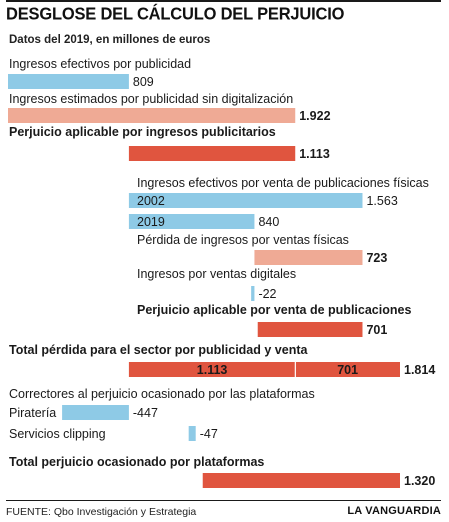  What do you see at coordinates (314, 154) in the screenshot?
I see `bar-value-label: 1.113` at bounding box center [314, 154].